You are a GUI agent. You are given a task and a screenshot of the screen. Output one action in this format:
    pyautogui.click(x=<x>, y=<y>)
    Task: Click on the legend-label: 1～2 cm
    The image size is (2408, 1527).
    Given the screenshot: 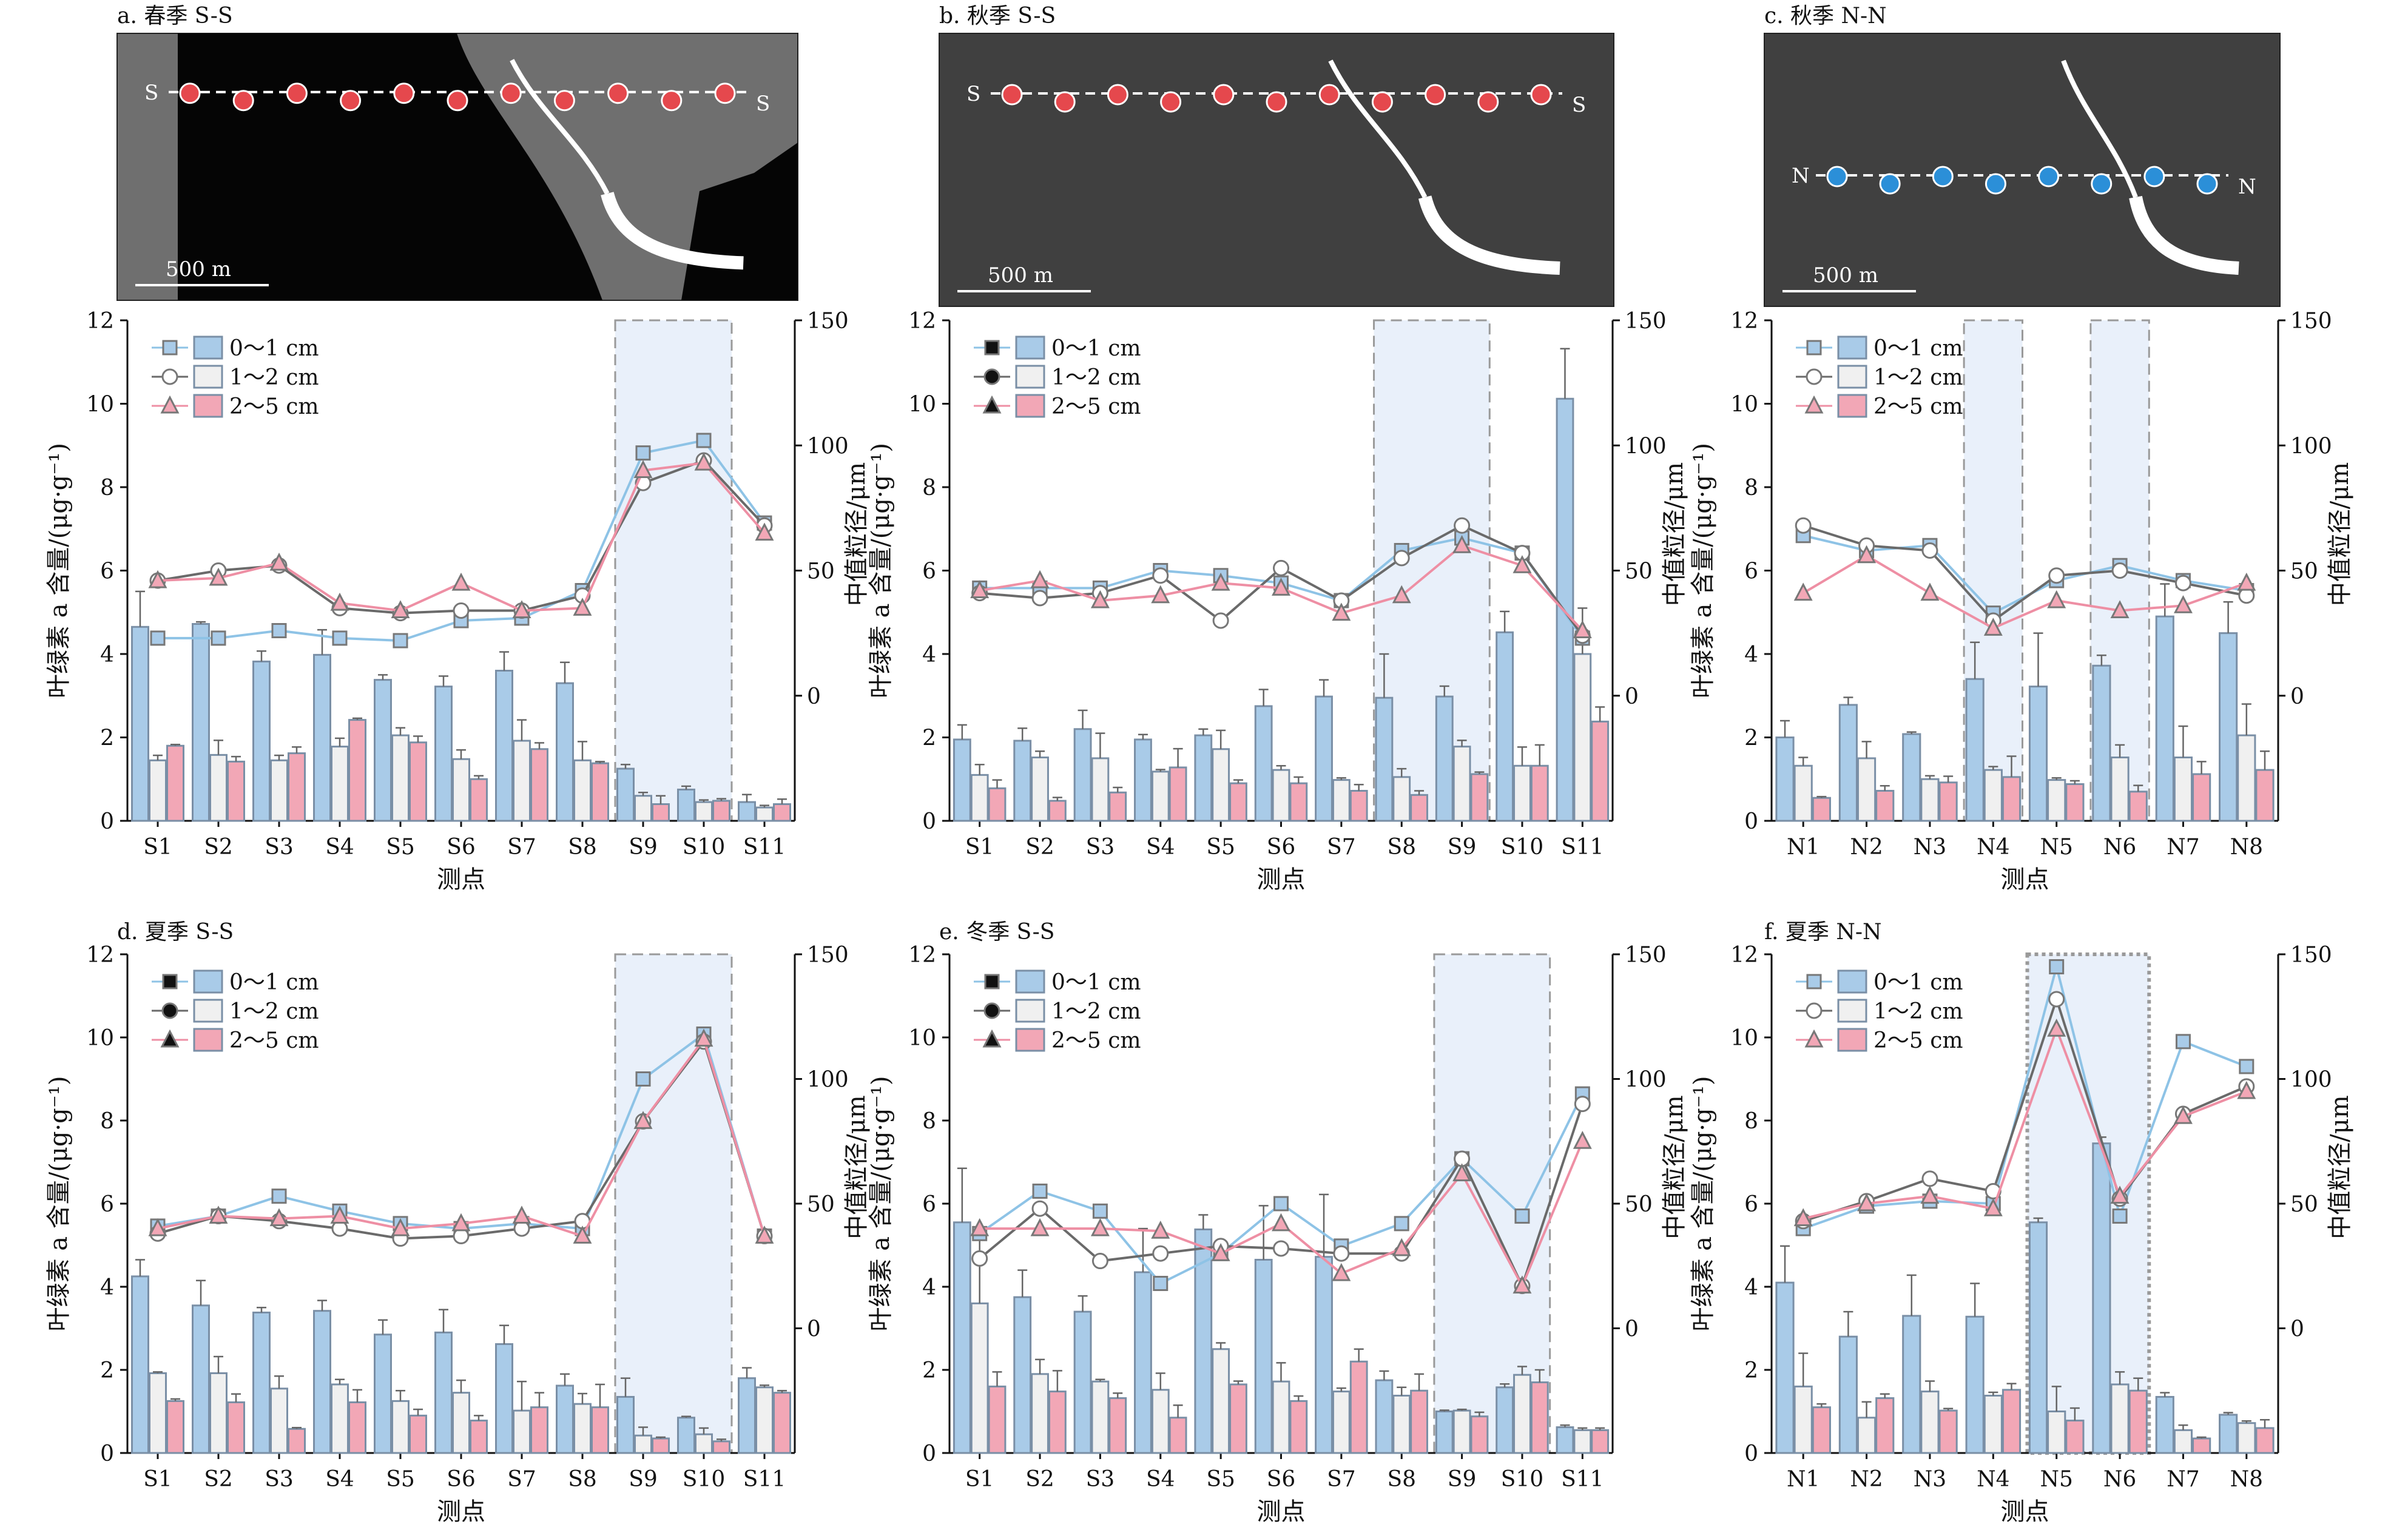 What is the action you would take?
    pyautogui.click(x=274, y=377)
    